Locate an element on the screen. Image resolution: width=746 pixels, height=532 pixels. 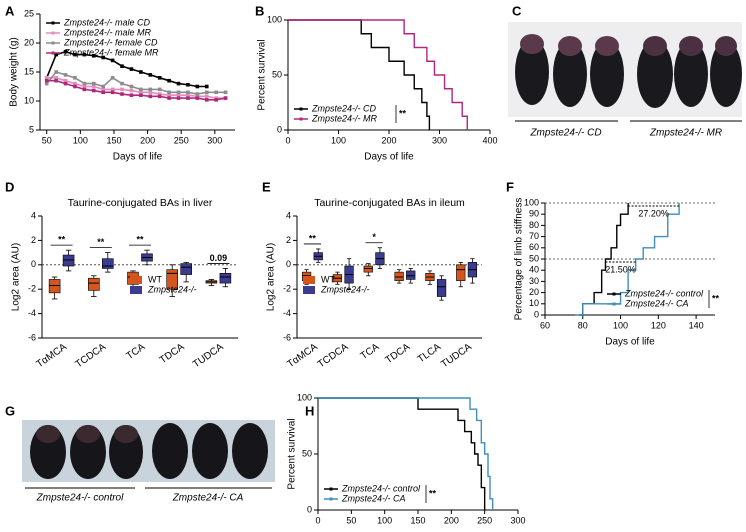
legend-label: Zmpste24-/- control is located at coordinates (664, 293).